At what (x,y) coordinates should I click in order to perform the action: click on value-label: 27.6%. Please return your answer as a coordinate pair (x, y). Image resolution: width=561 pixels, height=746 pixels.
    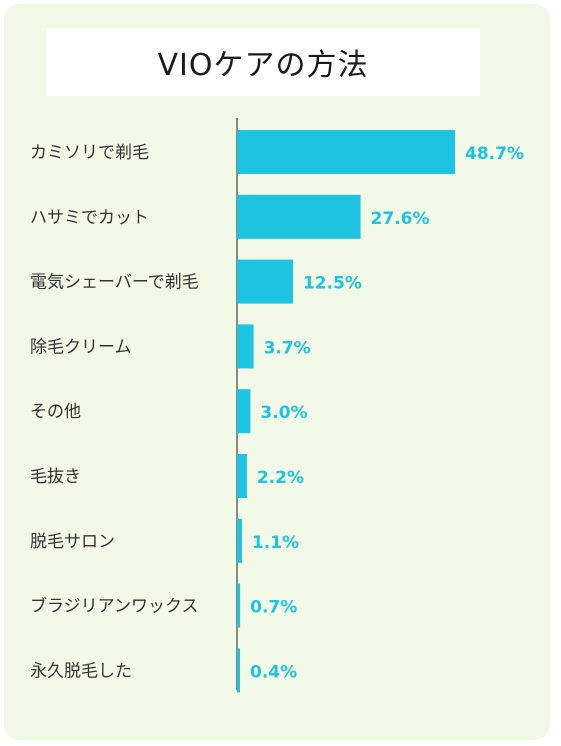
    Looking at the image, I should click on (400, 219).